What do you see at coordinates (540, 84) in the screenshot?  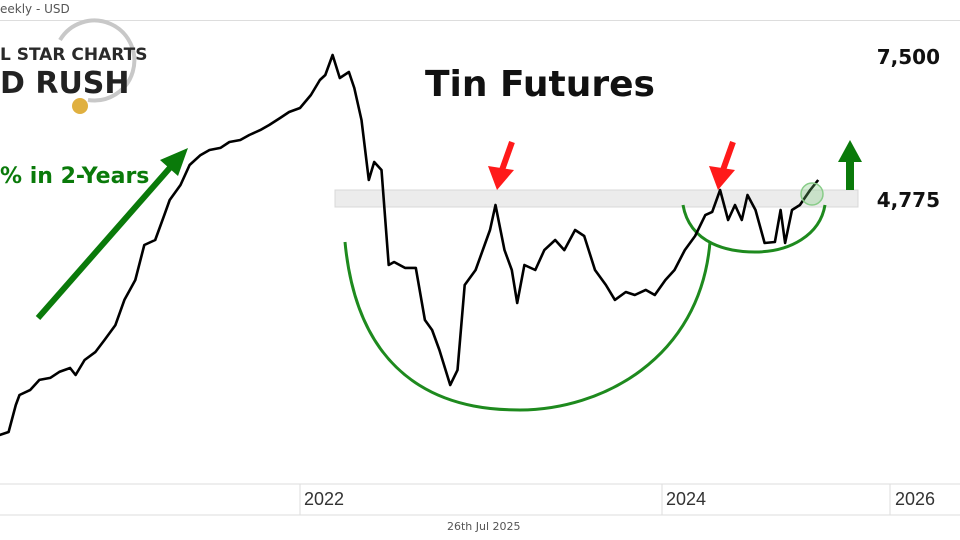 I see `chart-title: Tin Futures` at bounding box center [540, 84].